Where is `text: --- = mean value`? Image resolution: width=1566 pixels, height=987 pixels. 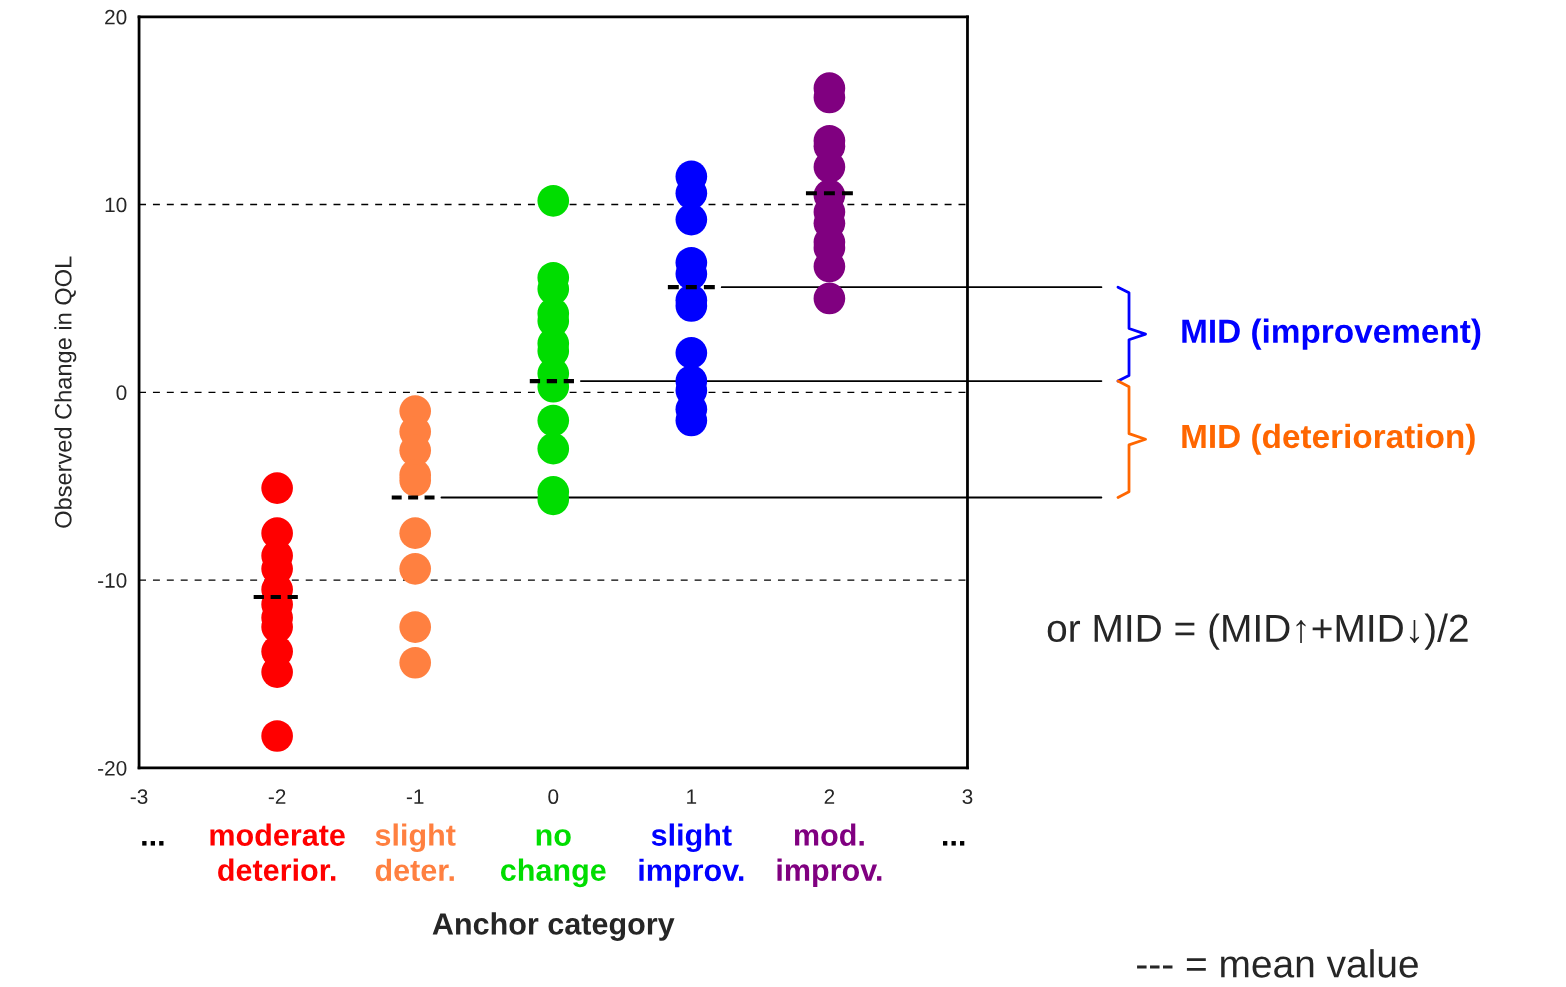 text: --- = mean value is located at coordinates (1277, 963).